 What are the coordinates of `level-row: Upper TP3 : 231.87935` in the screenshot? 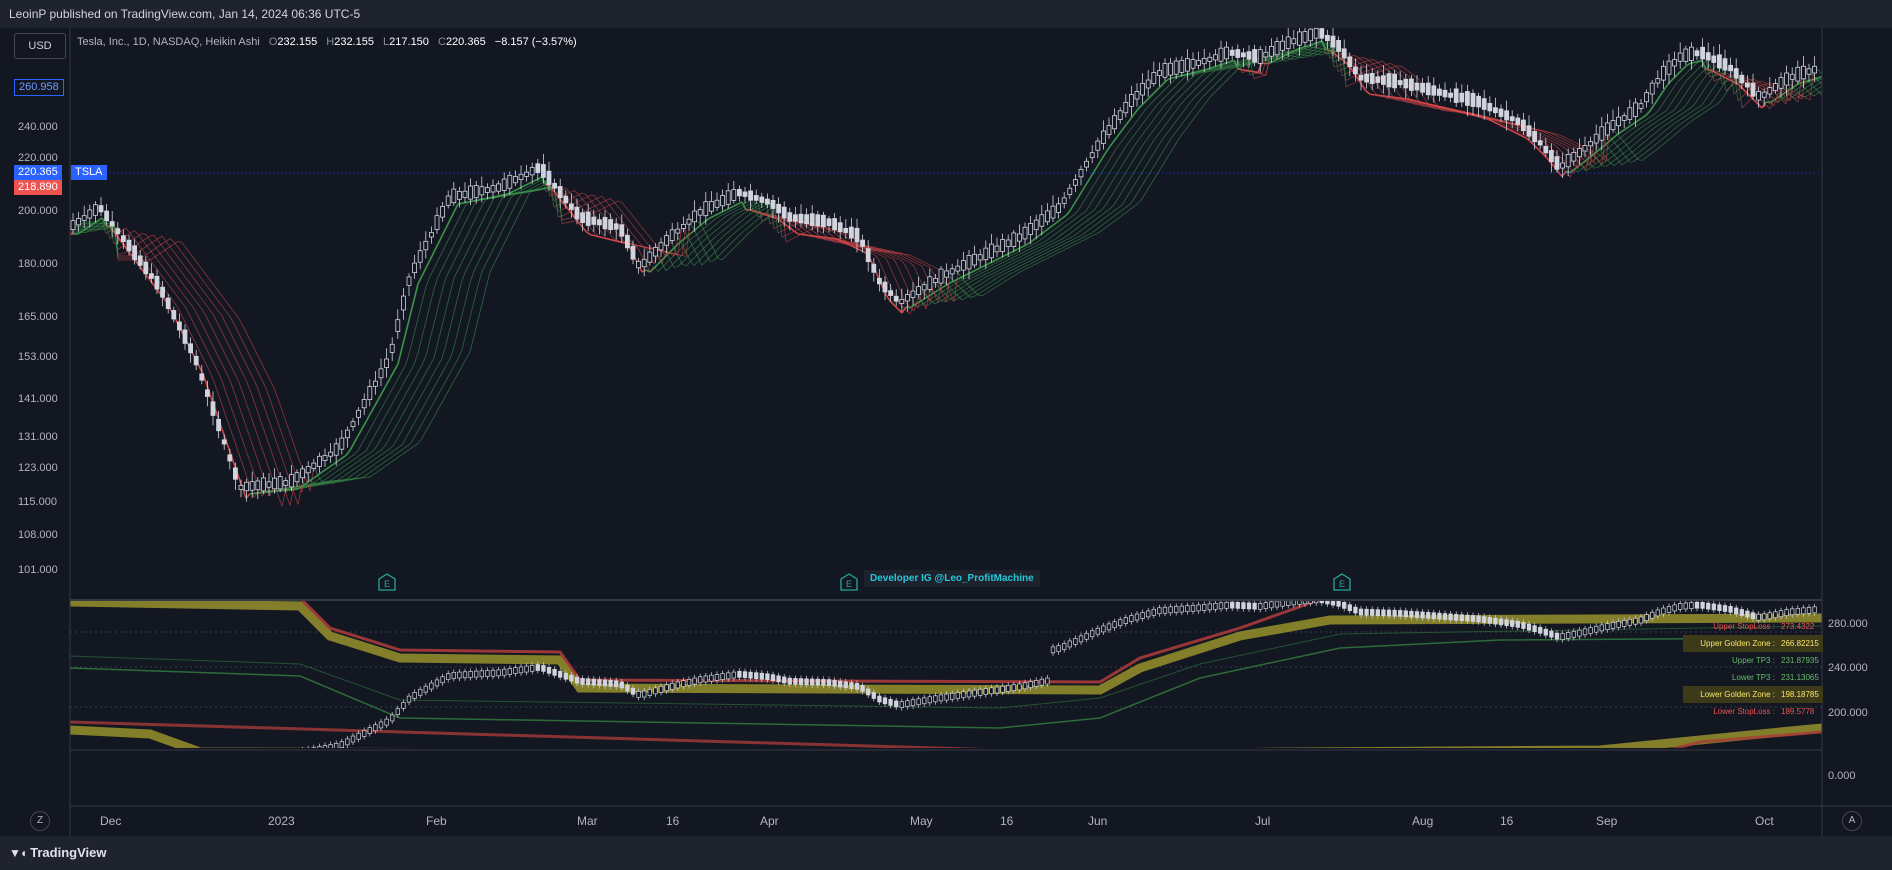 It's located at (1753, 660).